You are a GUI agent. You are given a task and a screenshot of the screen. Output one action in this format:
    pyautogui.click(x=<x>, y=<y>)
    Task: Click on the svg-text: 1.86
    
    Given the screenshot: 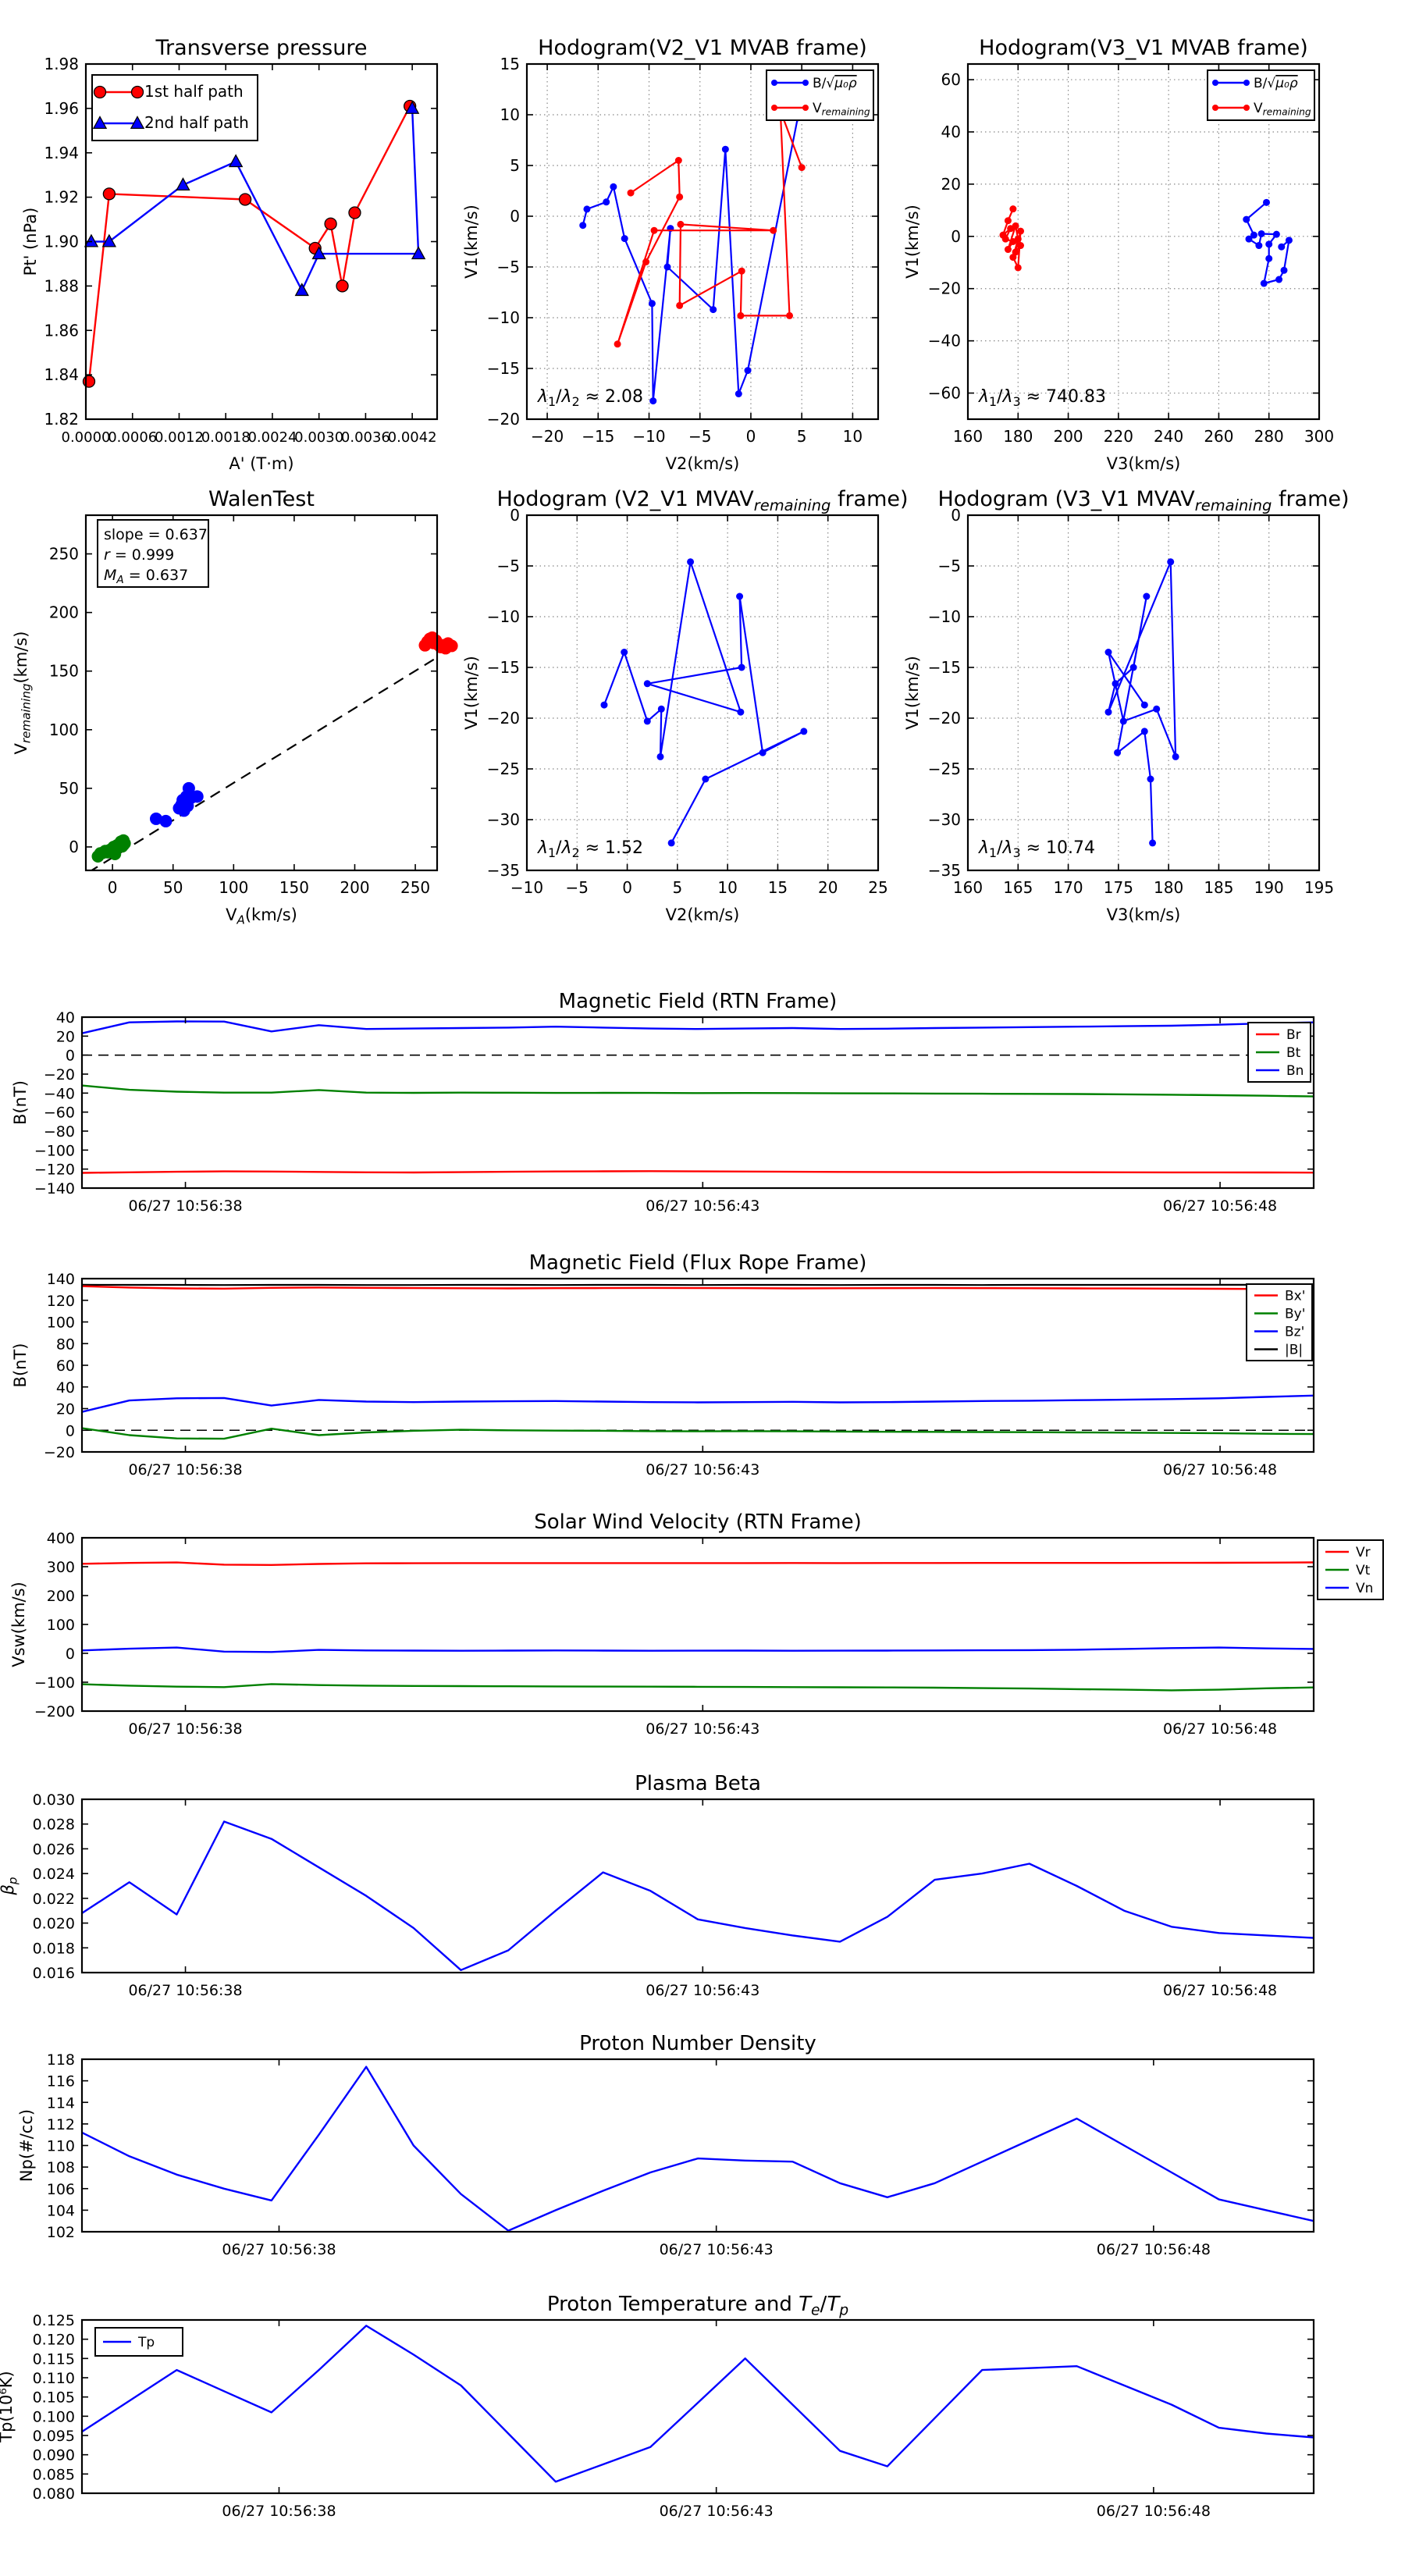 What is the action you would take?
    pyautogui.click(x=61, y=330)
    